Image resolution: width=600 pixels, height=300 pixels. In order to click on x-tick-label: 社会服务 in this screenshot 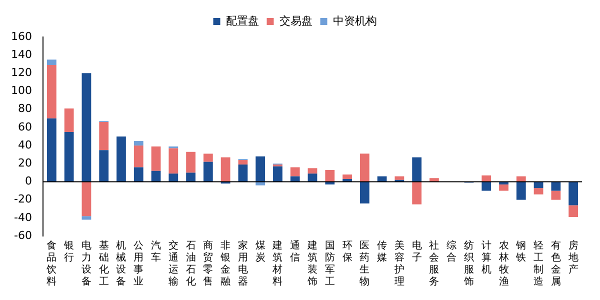, I will do `click(434, 264)`.